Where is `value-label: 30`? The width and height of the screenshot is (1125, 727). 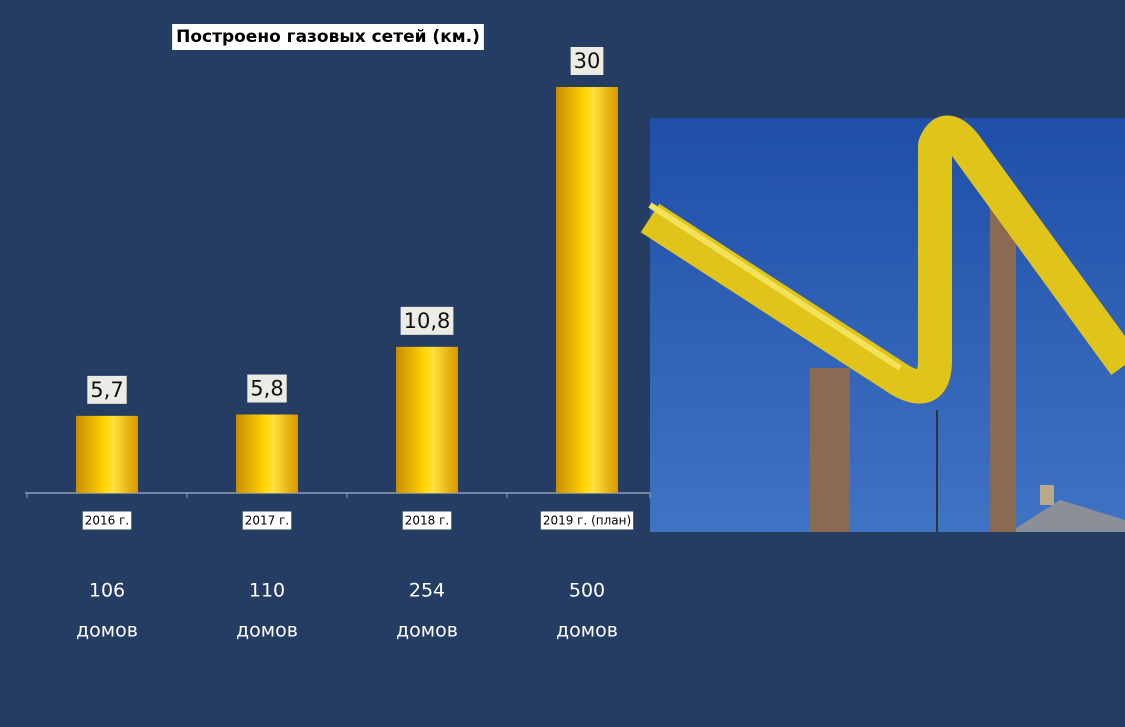 value-label: 30 is located at coordinates (587, 61).